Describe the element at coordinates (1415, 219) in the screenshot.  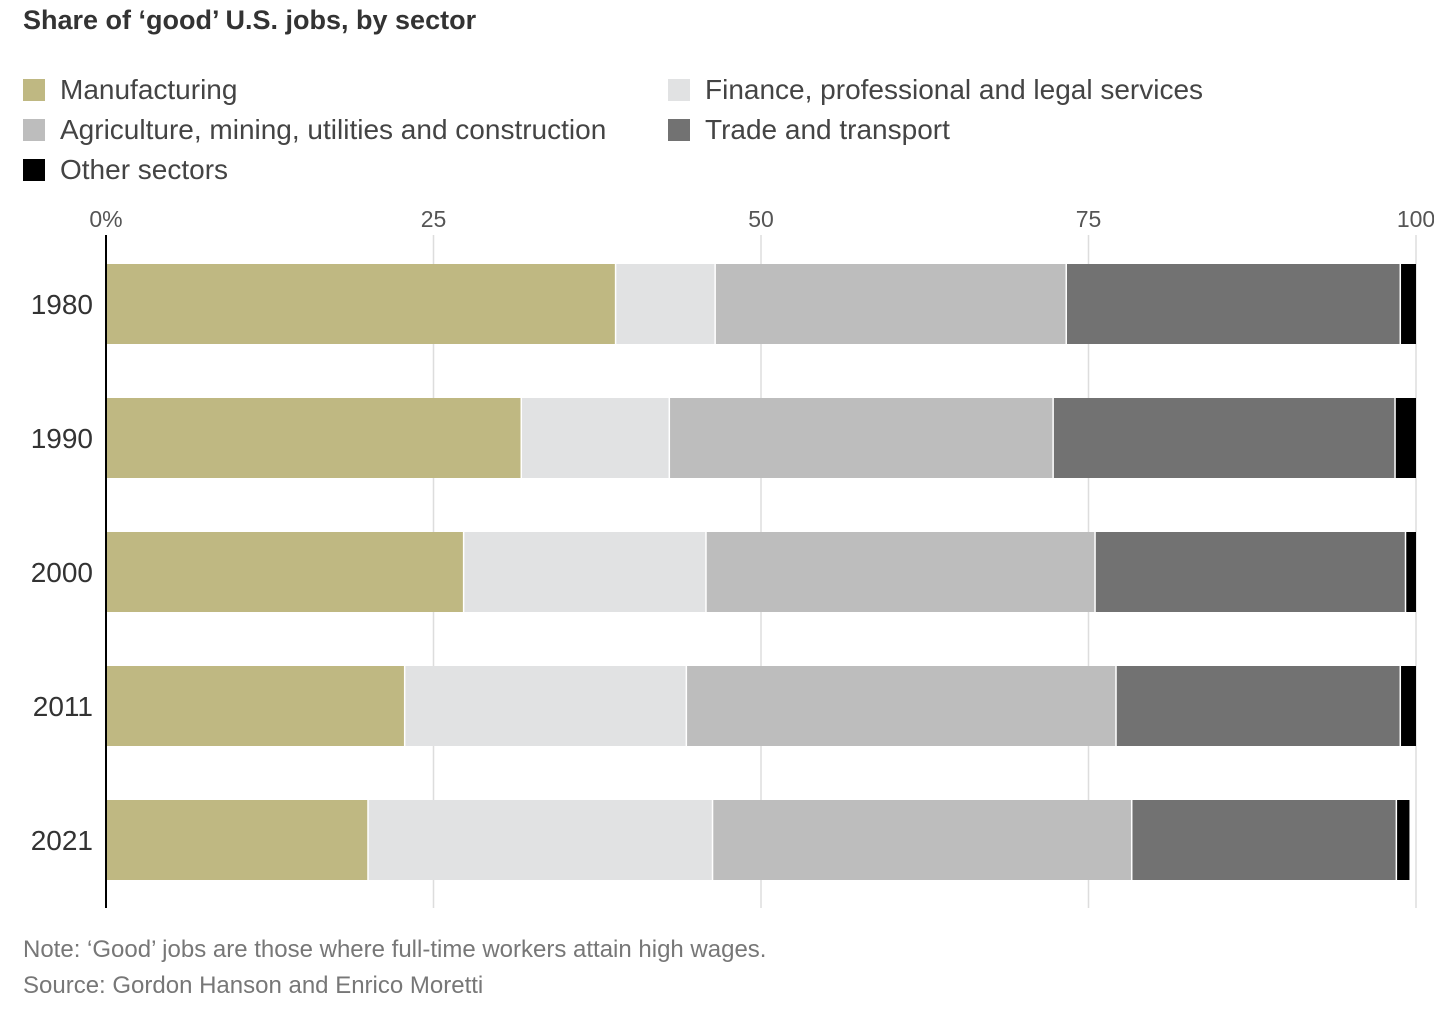
I see `x-tick-label-100: 100` at that location.